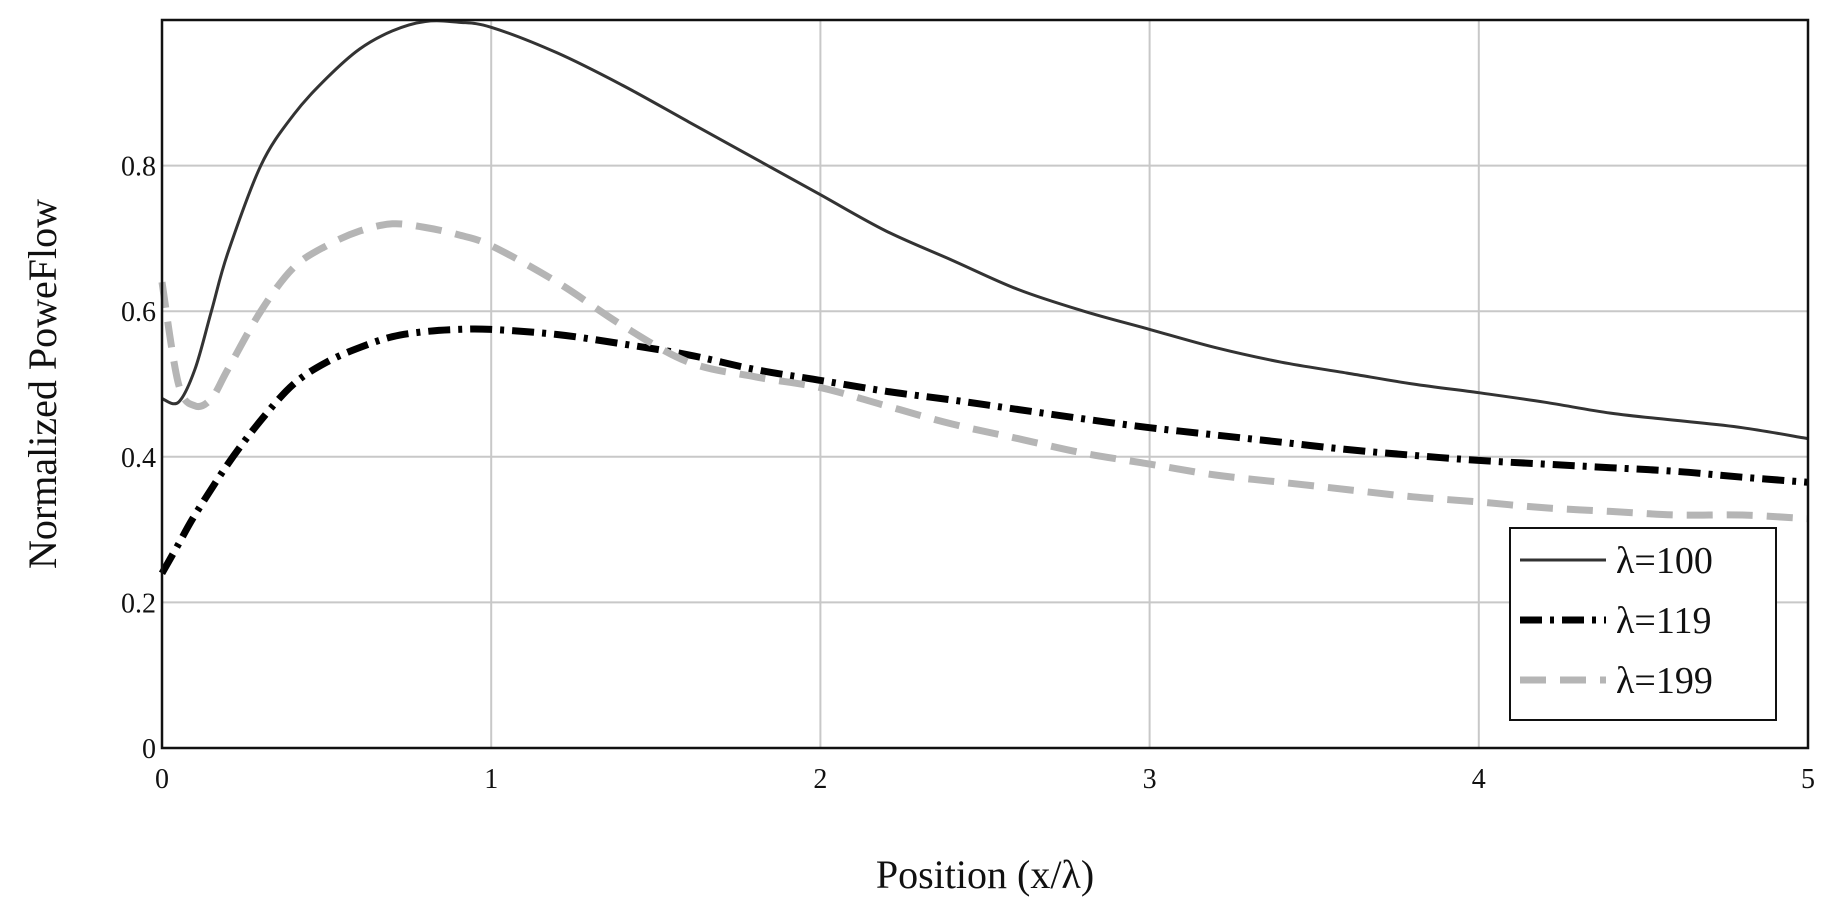  What do you see at coordinates (42, 384) in the screenshot?
I see `y-axis-label: Normalized PoweFlow` at bounding box center [42, 384].